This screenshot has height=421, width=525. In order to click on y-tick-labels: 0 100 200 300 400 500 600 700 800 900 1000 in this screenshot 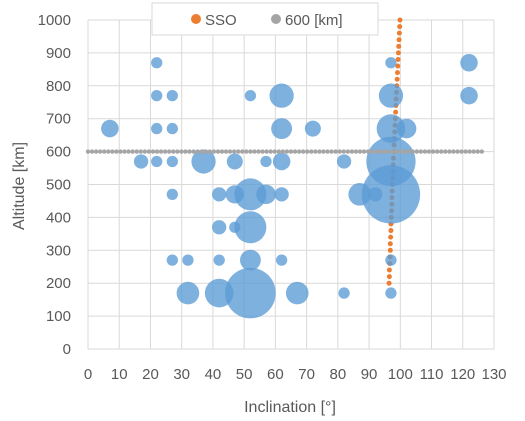, I will do `click(54, 185)`.